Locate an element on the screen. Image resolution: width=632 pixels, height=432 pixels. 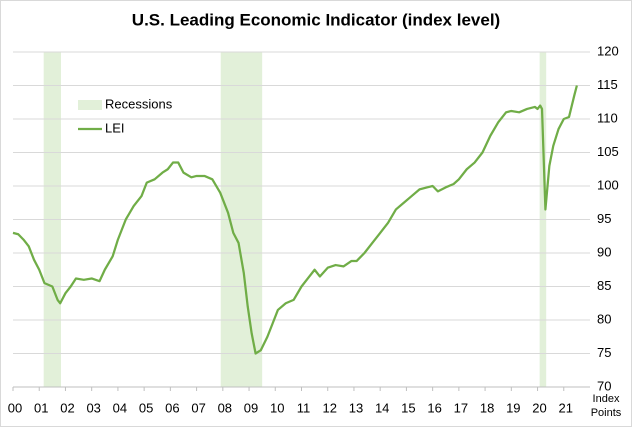
x-tick-label: 12 is located at coordinates (329, 407).